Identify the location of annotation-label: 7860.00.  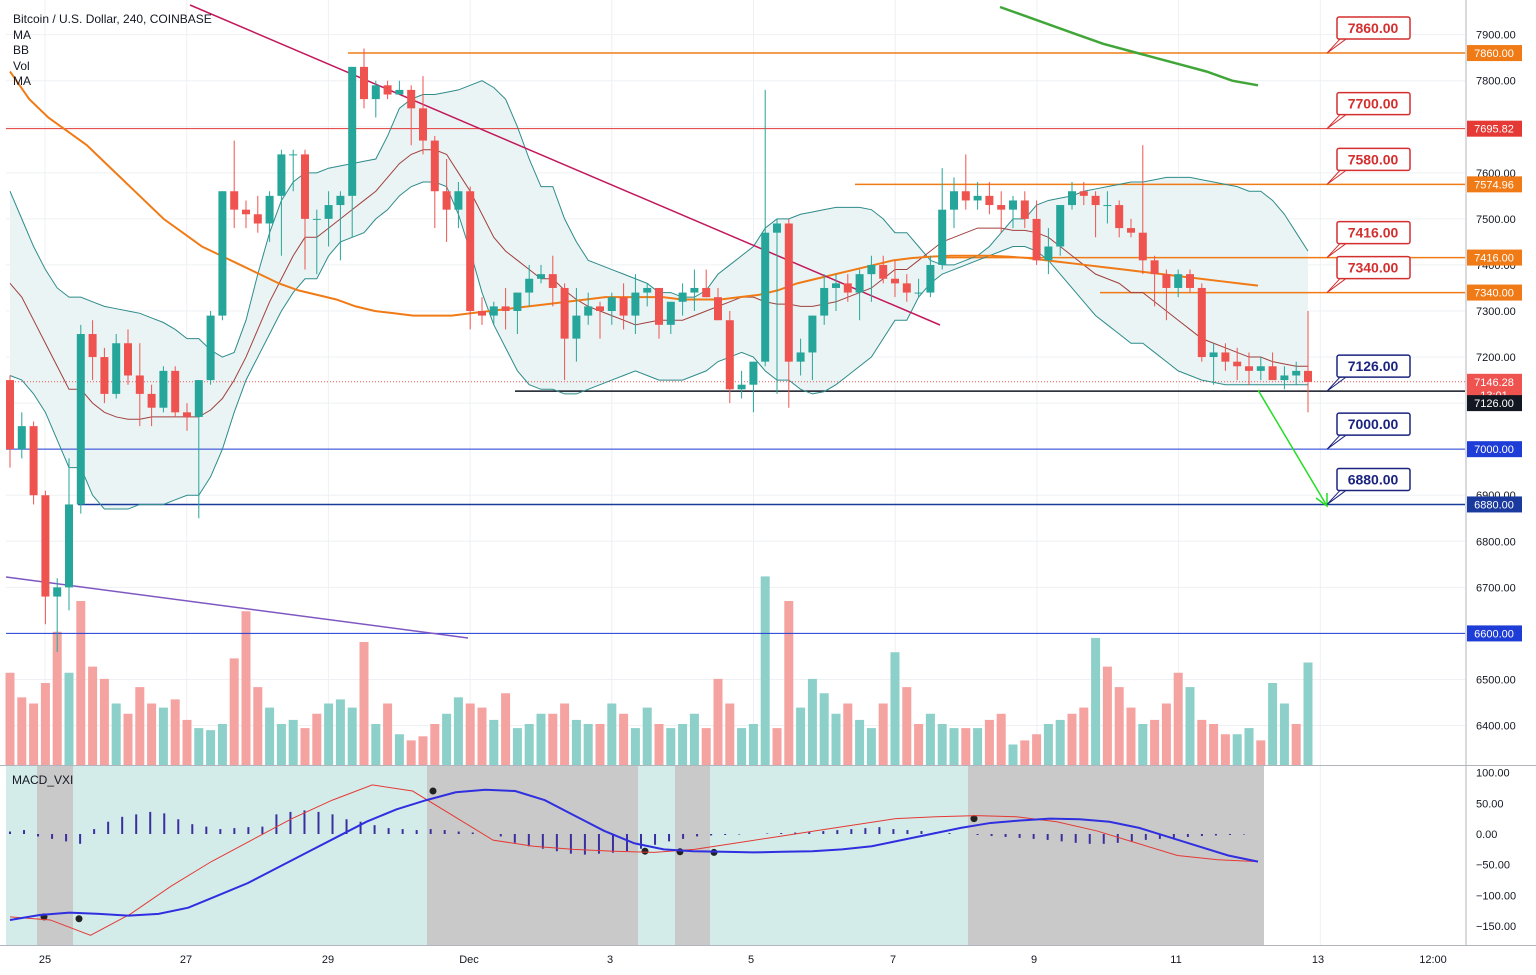
(1373, 28).